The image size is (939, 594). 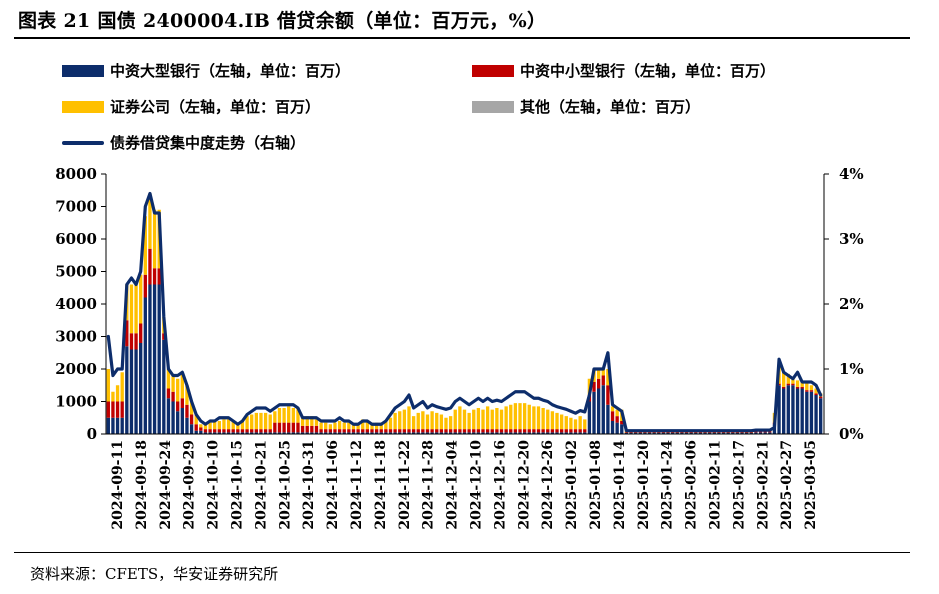 I want to click on x-tick-label: 2025-02-27, so click(x=787, y=485).